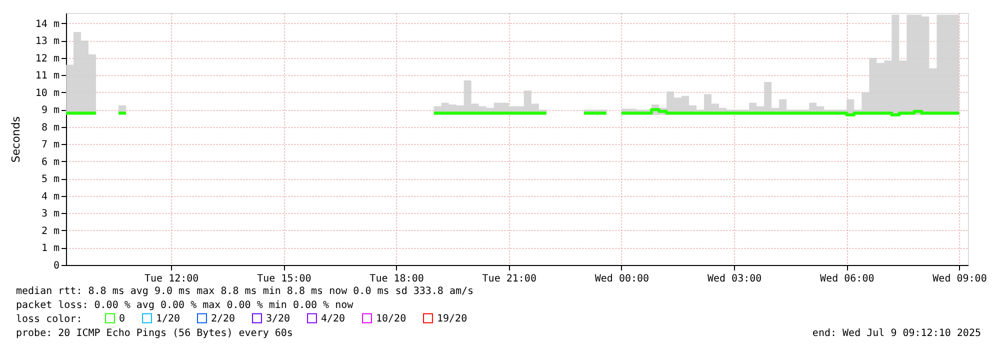 Image resolution: width=997 pixels, height=347 pixels. Describe the element at coordinates (223, 318) in the screenshot. I see `legend-label: 2/20` at that location.